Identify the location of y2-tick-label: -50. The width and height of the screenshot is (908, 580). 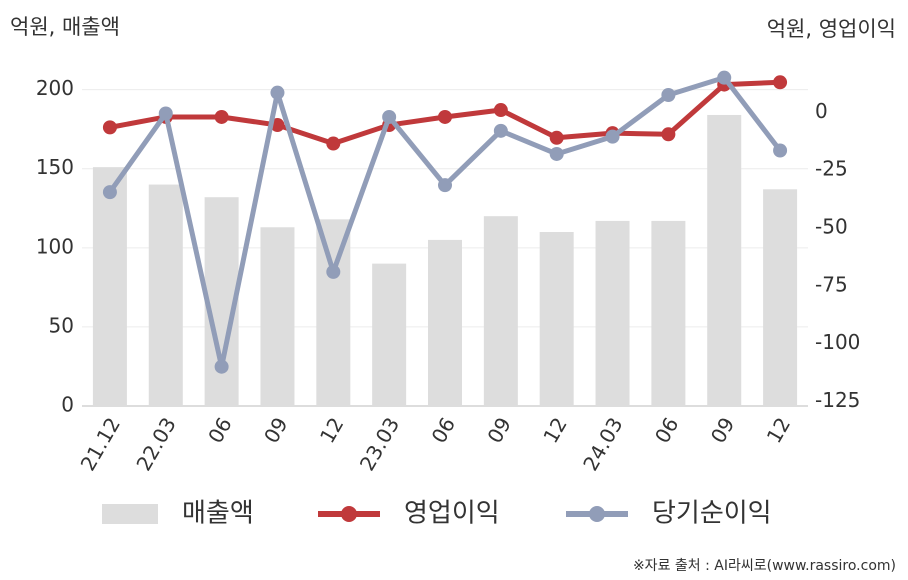
(831, 226).